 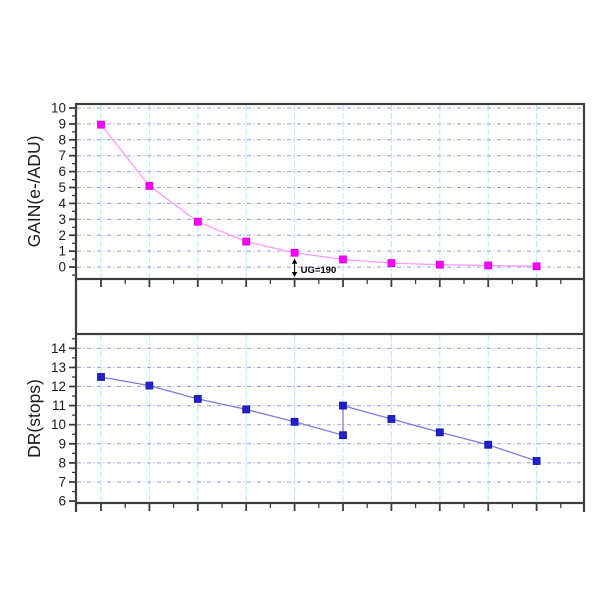 What do you see at coordinates (294, 274) in the screenshot?
I see `ug-arrow-head-down` at bounding box center [294, 274].